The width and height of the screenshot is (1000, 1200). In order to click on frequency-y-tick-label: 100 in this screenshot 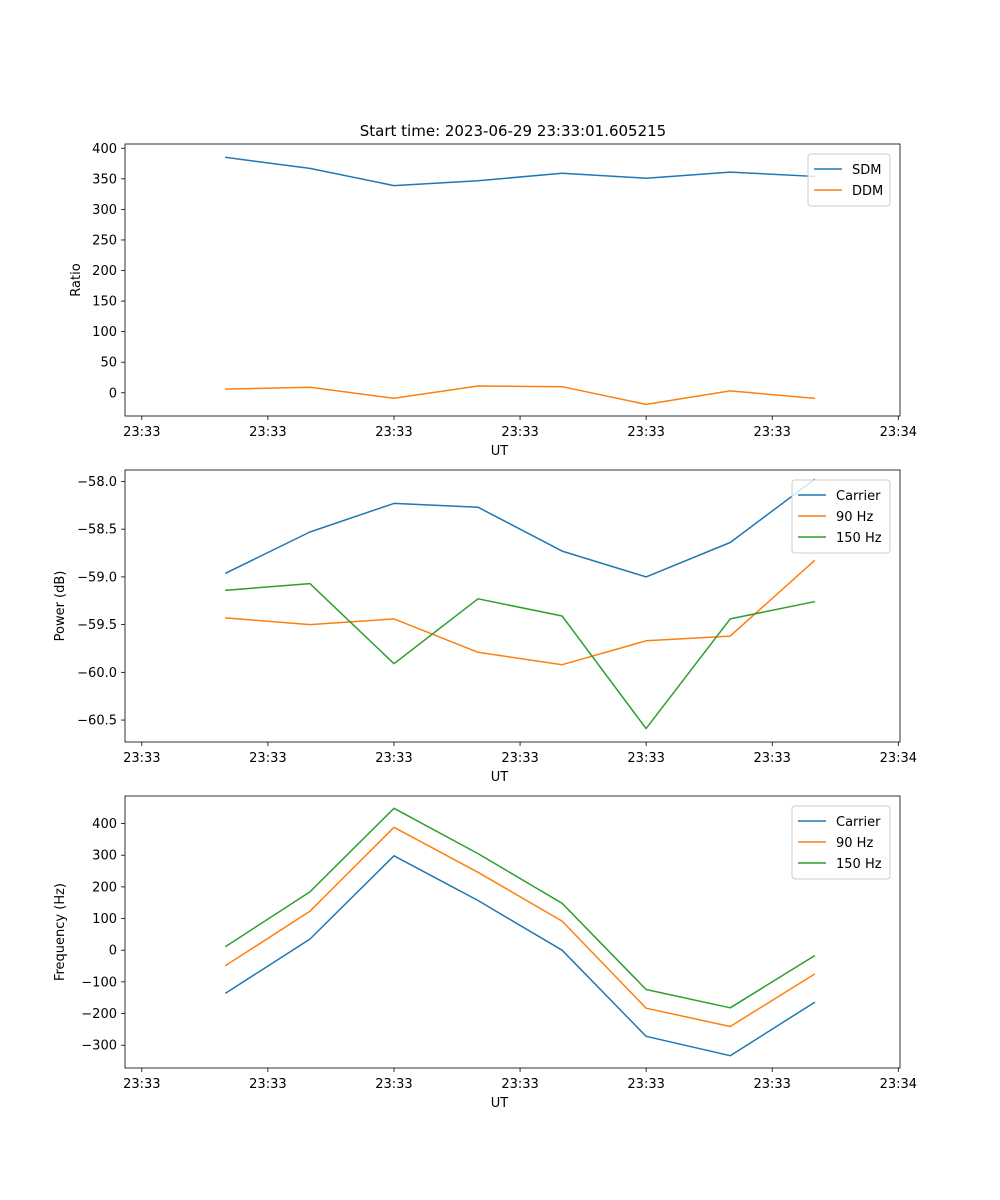, I will do `click(104, 919)`.